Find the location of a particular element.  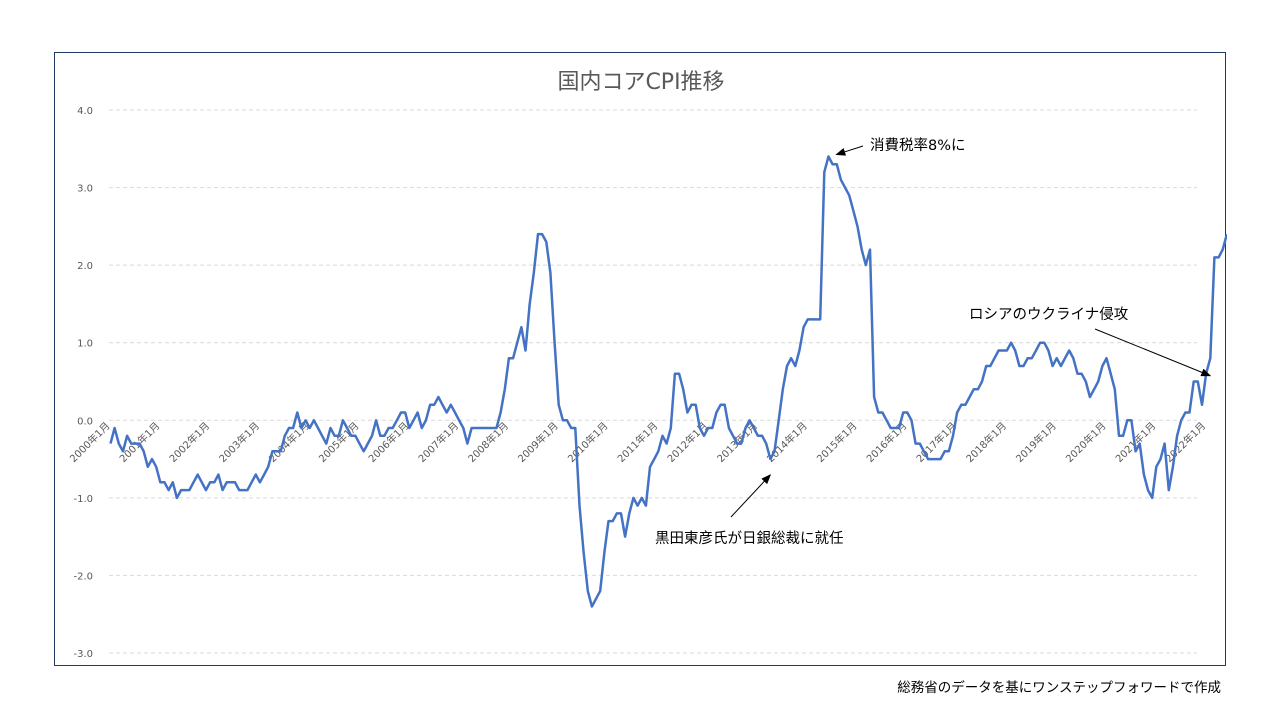

x-tick-label: 2010年1月 is located at coordinates (588, 442).